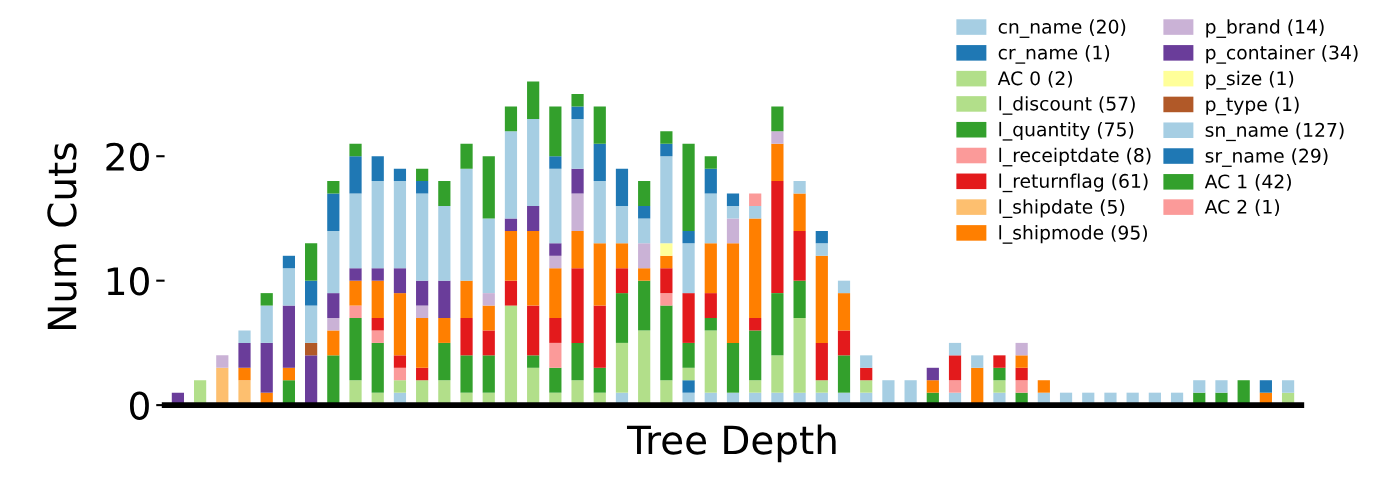 The image size is (1383, 480). Describe the element at coordinates (1066, 131) in the screenshot. I see `legend-label: l_quantity (75)` at that location.